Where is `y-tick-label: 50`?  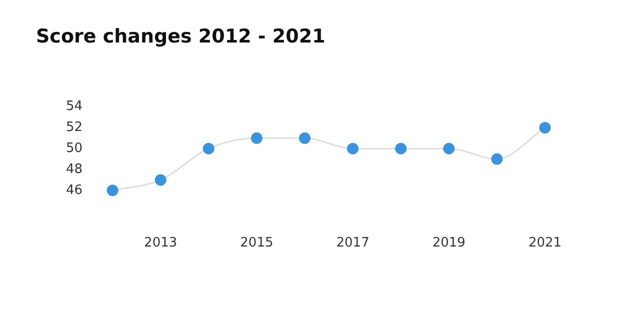 y-tick-label: 50 is located at coordinates (74, 148).